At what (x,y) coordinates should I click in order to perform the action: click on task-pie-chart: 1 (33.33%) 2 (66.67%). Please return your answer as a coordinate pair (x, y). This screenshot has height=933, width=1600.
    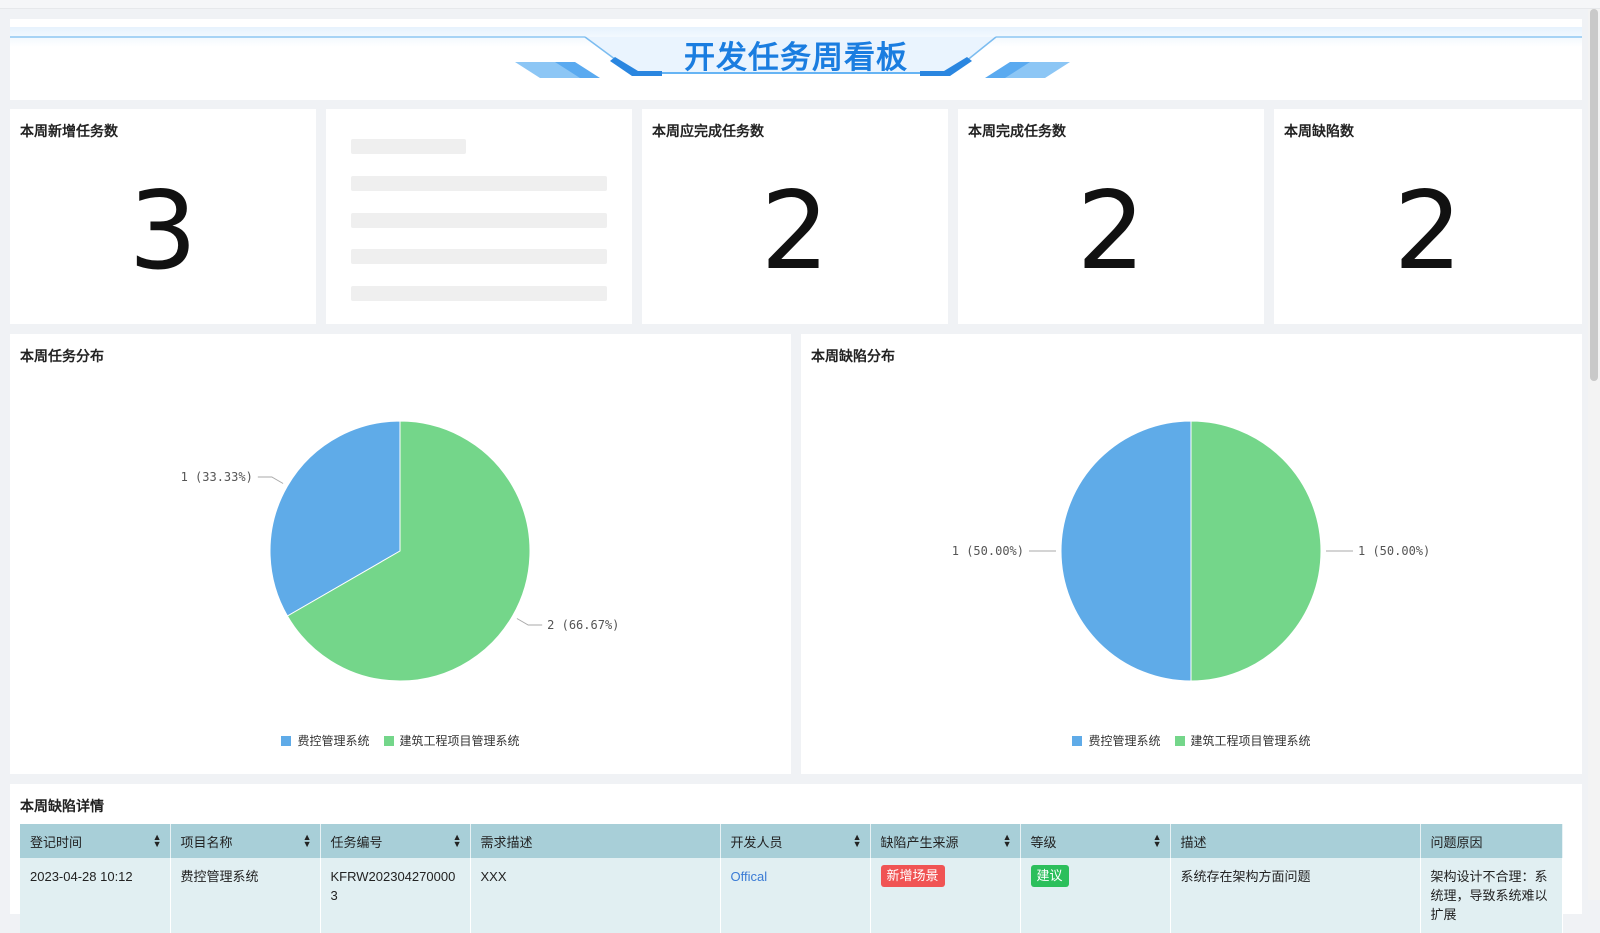
    Looking at the image, I should click on (400, 551).